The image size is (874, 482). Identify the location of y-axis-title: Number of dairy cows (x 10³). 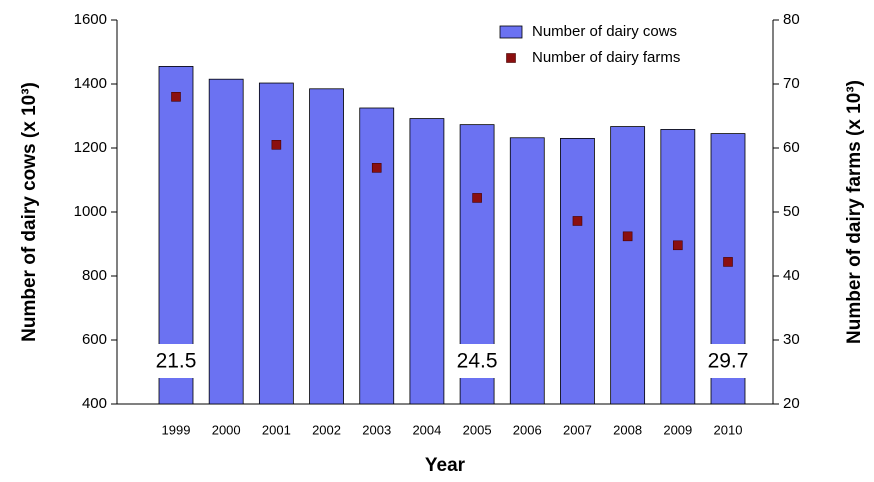
(29, 212).